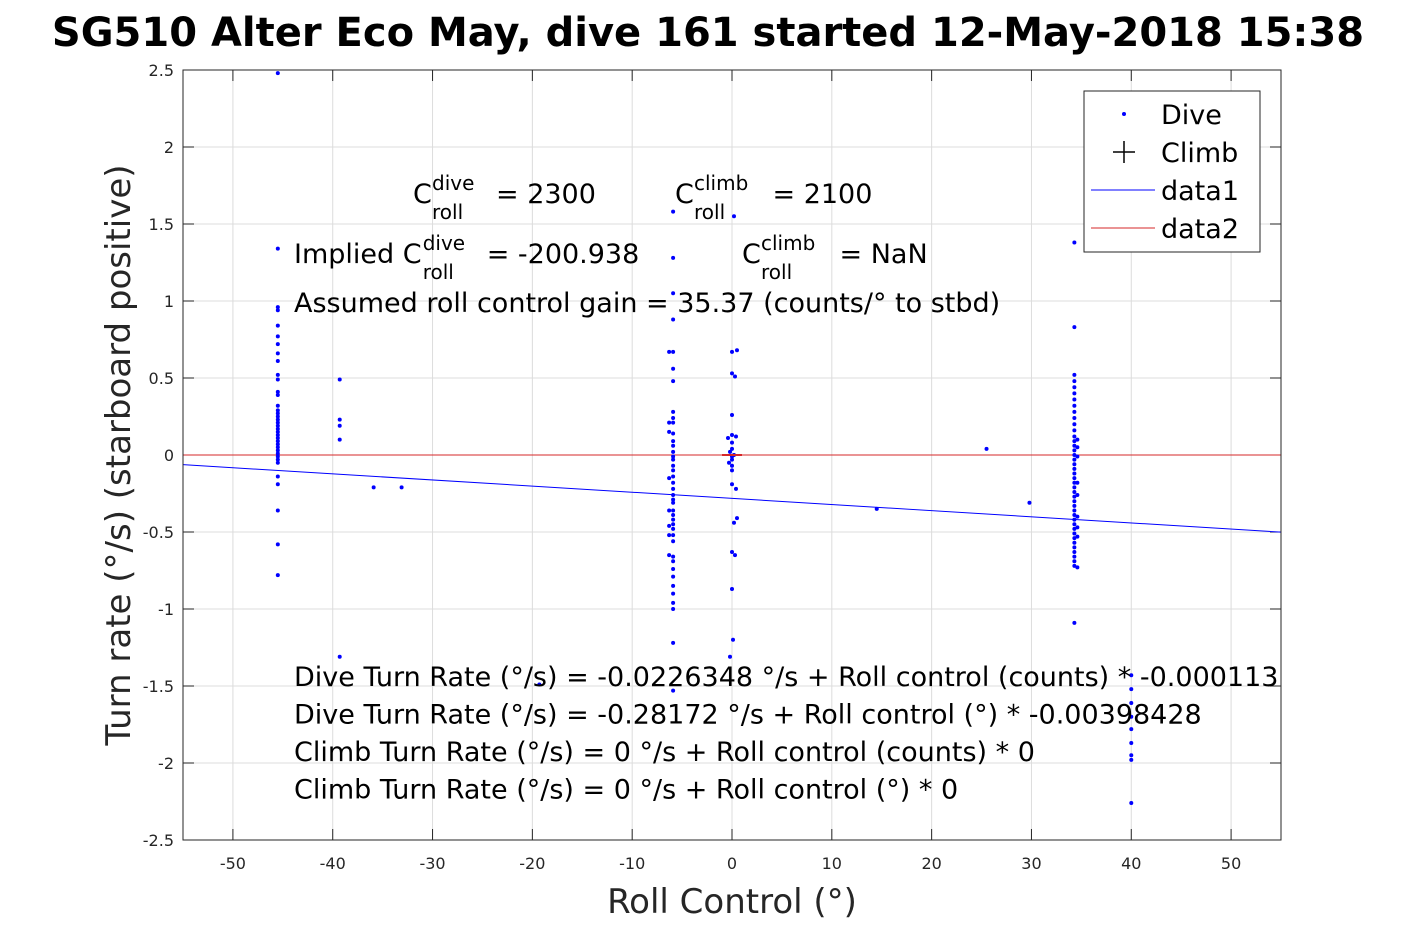  What do you see at coordinates (732, 863) in the screenshot?
I see `x-tick-label: 0` at bounding box center [732, 863].